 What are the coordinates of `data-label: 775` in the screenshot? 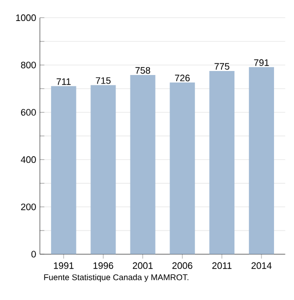 It's located at (222, 66).